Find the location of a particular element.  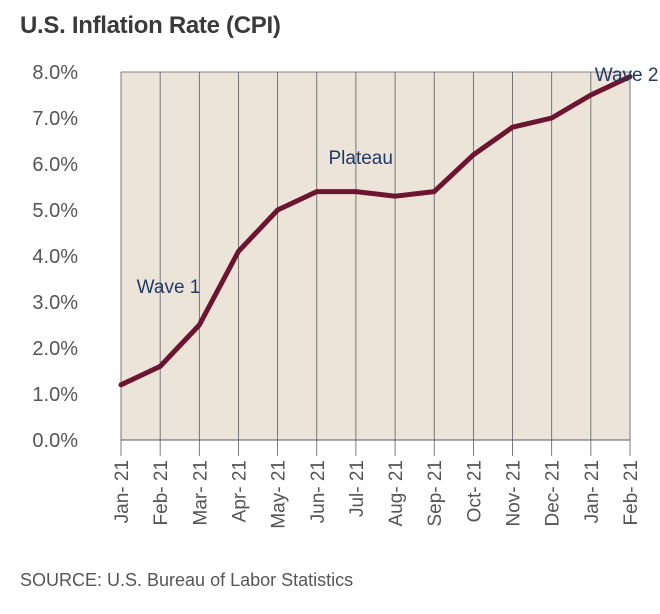

y-tick-label: 4.0% is located at coordinates (55, 257).